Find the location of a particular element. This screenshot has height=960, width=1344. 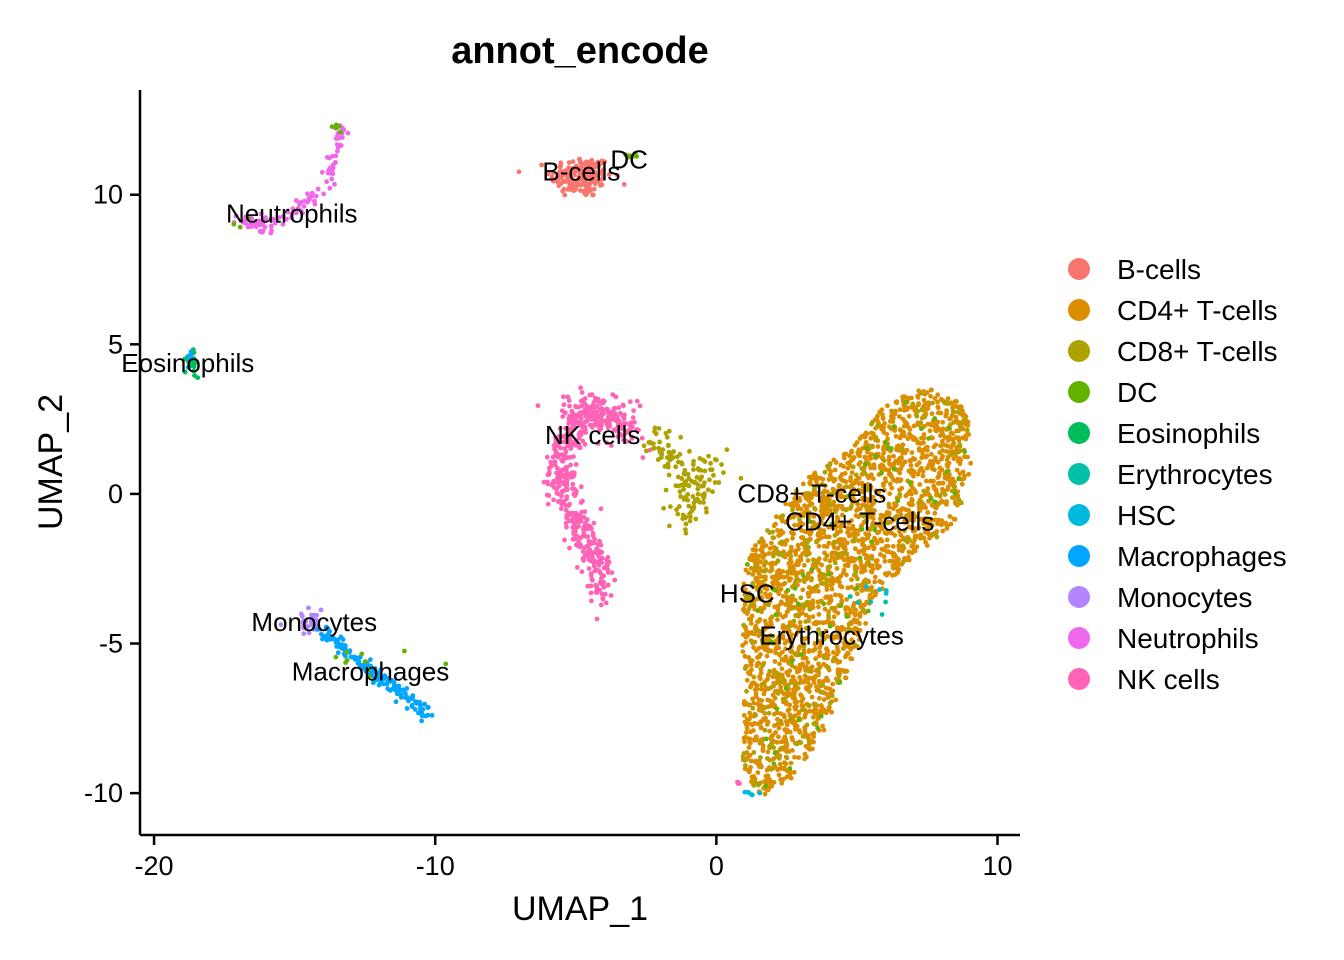

legend-item-macrophages: Macrophages is located at coordinates (1177, 556).